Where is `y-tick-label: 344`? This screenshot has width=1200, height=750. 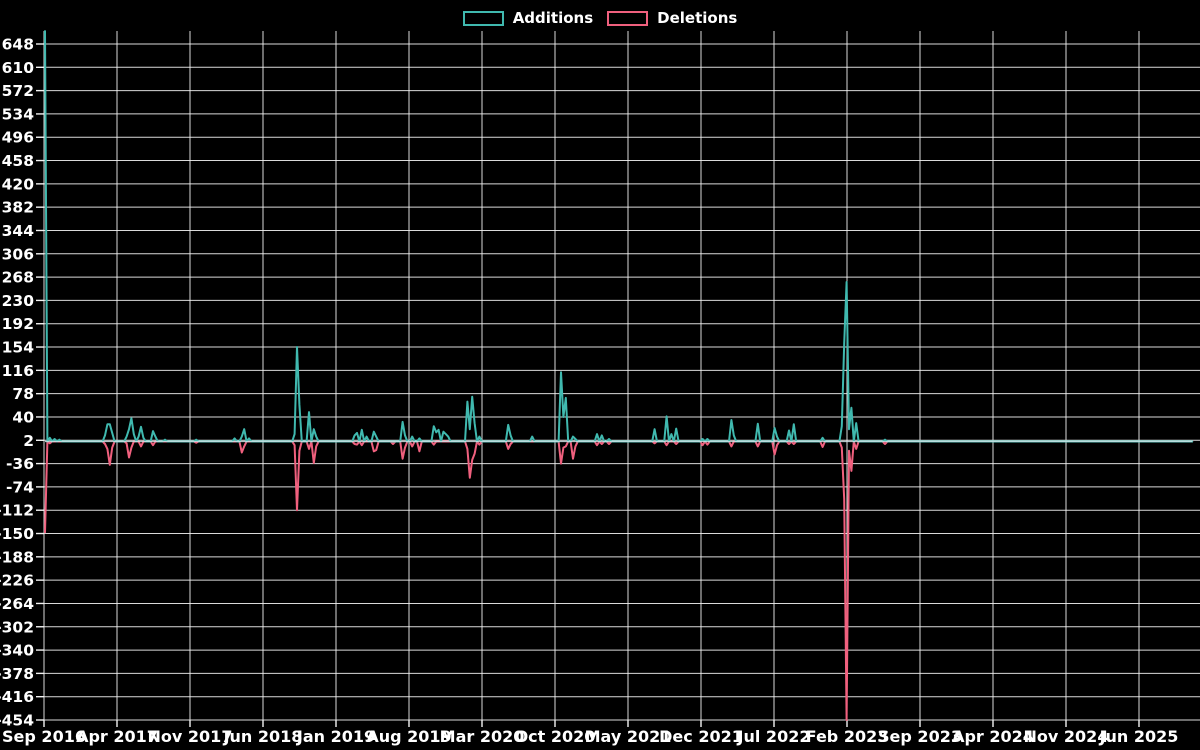
y-tick-label: 344 is located at coordinates (18, 231).